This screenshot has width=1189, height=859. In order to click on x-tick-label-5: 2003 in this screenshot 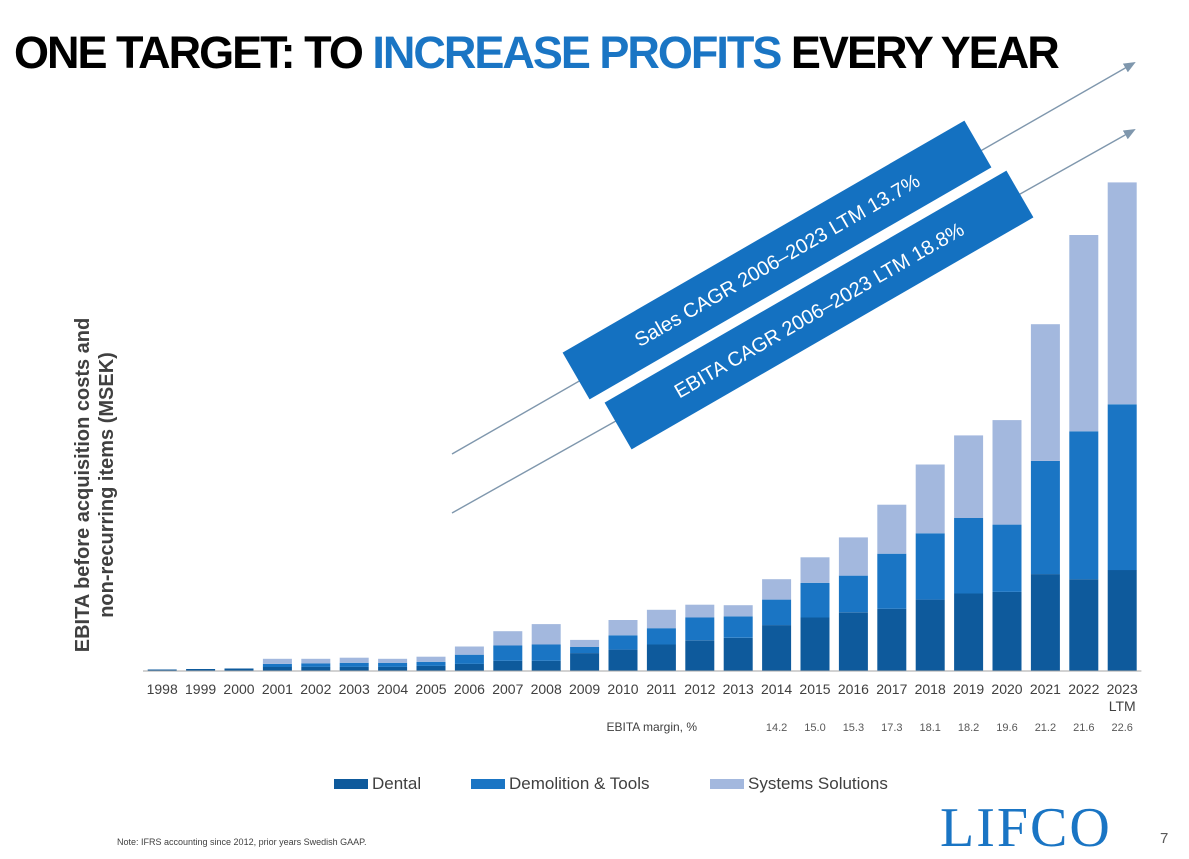, I will do `click(354, 689)`.